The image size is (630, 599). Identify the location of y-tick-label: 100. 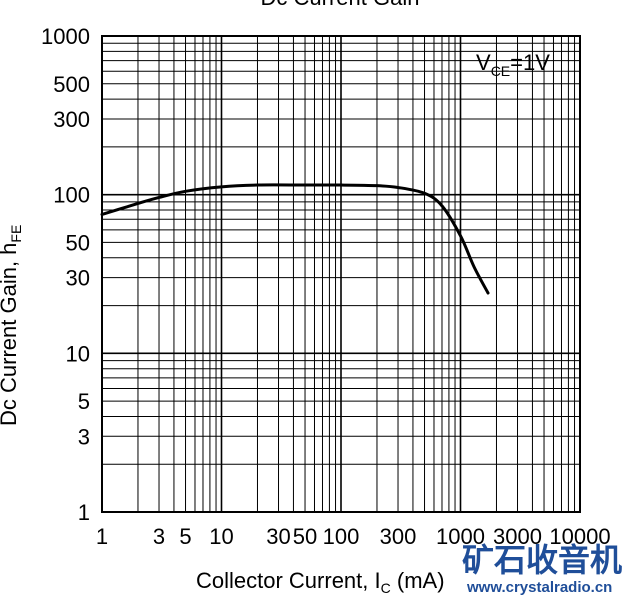
(71, 195).